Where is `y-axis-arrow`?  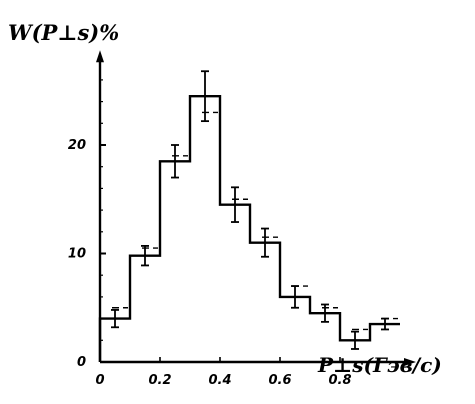
y-axis-arrow is located at coordinates (100, 56).